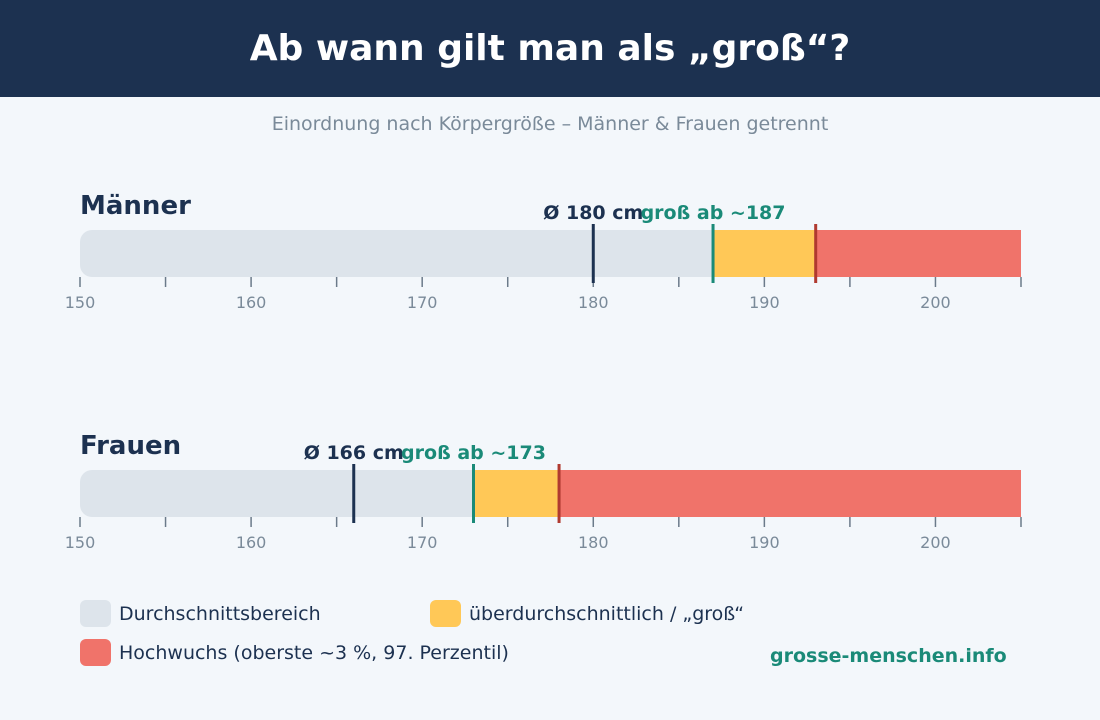 The width and height of the screenshot is (1100, 720). Describe the element at coordinates (220, 613) in the screenshot. I see `legend-label-average: Durchschnittsbereich` at that location.